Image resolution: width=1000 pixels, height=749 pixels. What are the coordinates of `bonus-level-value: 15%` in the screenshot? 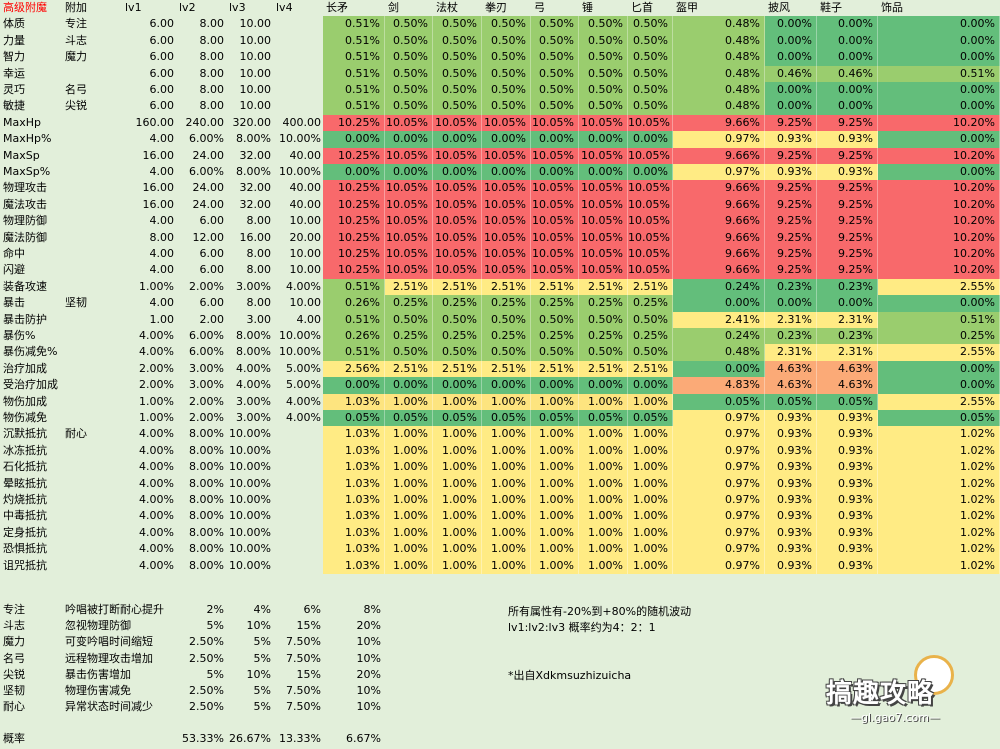 It's located at (308, 626).